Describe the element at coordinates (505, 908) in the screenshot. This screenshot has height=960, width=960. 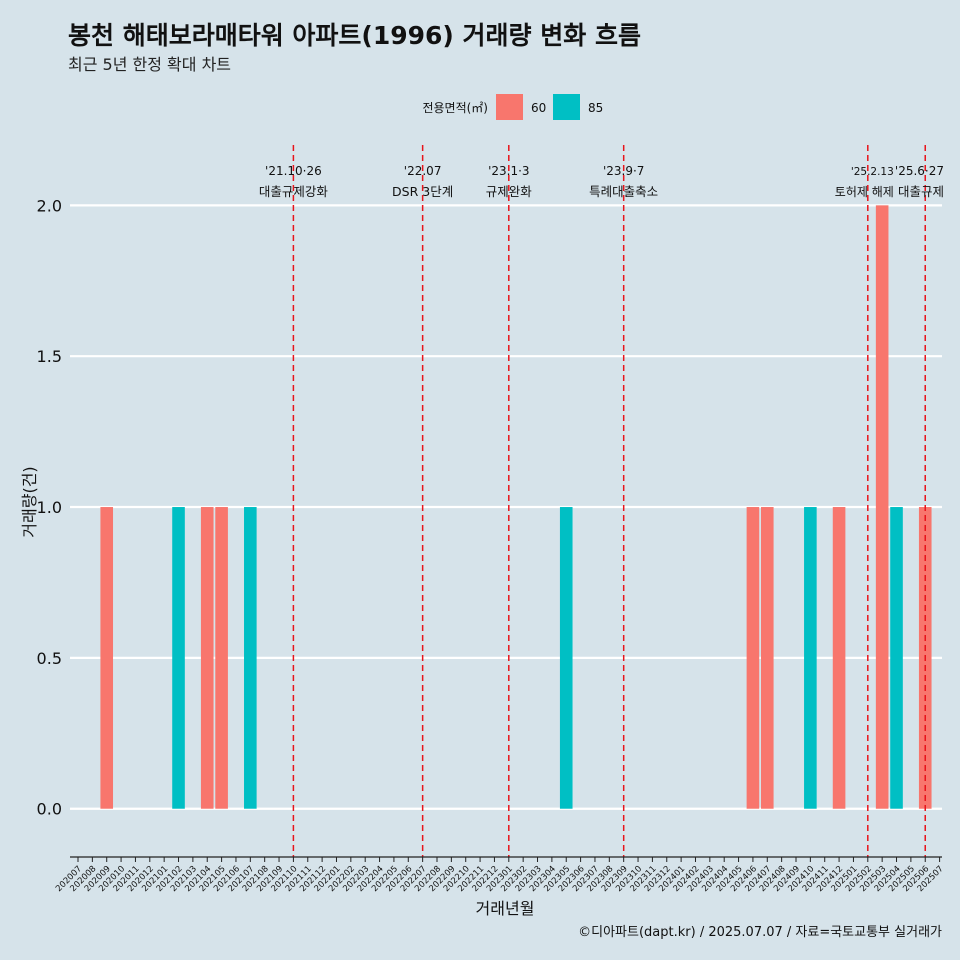
I see `x-axis-label: 거래년월` at that location.